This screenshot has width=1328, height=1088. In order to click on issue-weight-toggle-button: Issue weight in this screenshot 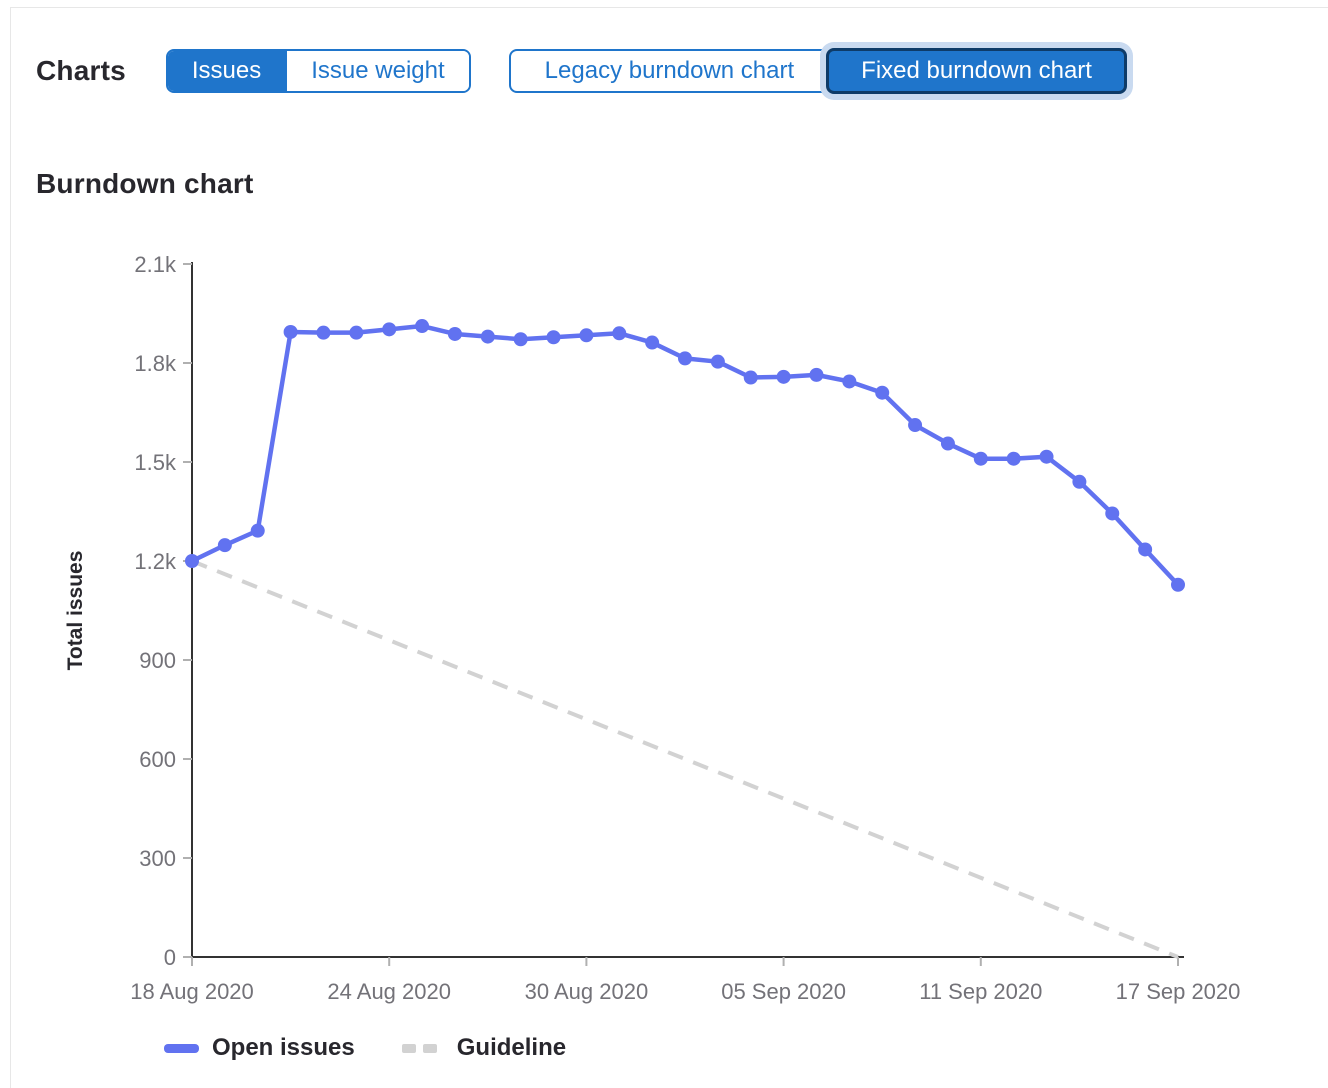, I will do `click(377, 71)`.